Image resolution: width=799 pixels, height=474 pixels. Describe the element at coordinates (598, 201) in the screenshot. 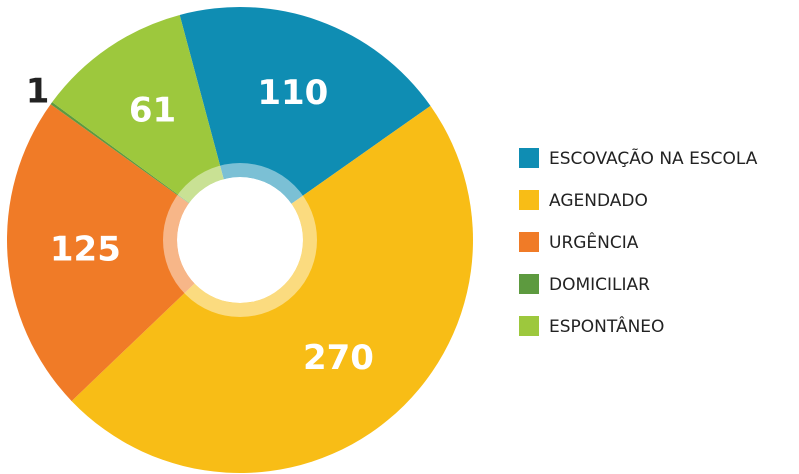

I see `legend-label: AGENDADO` at that location.